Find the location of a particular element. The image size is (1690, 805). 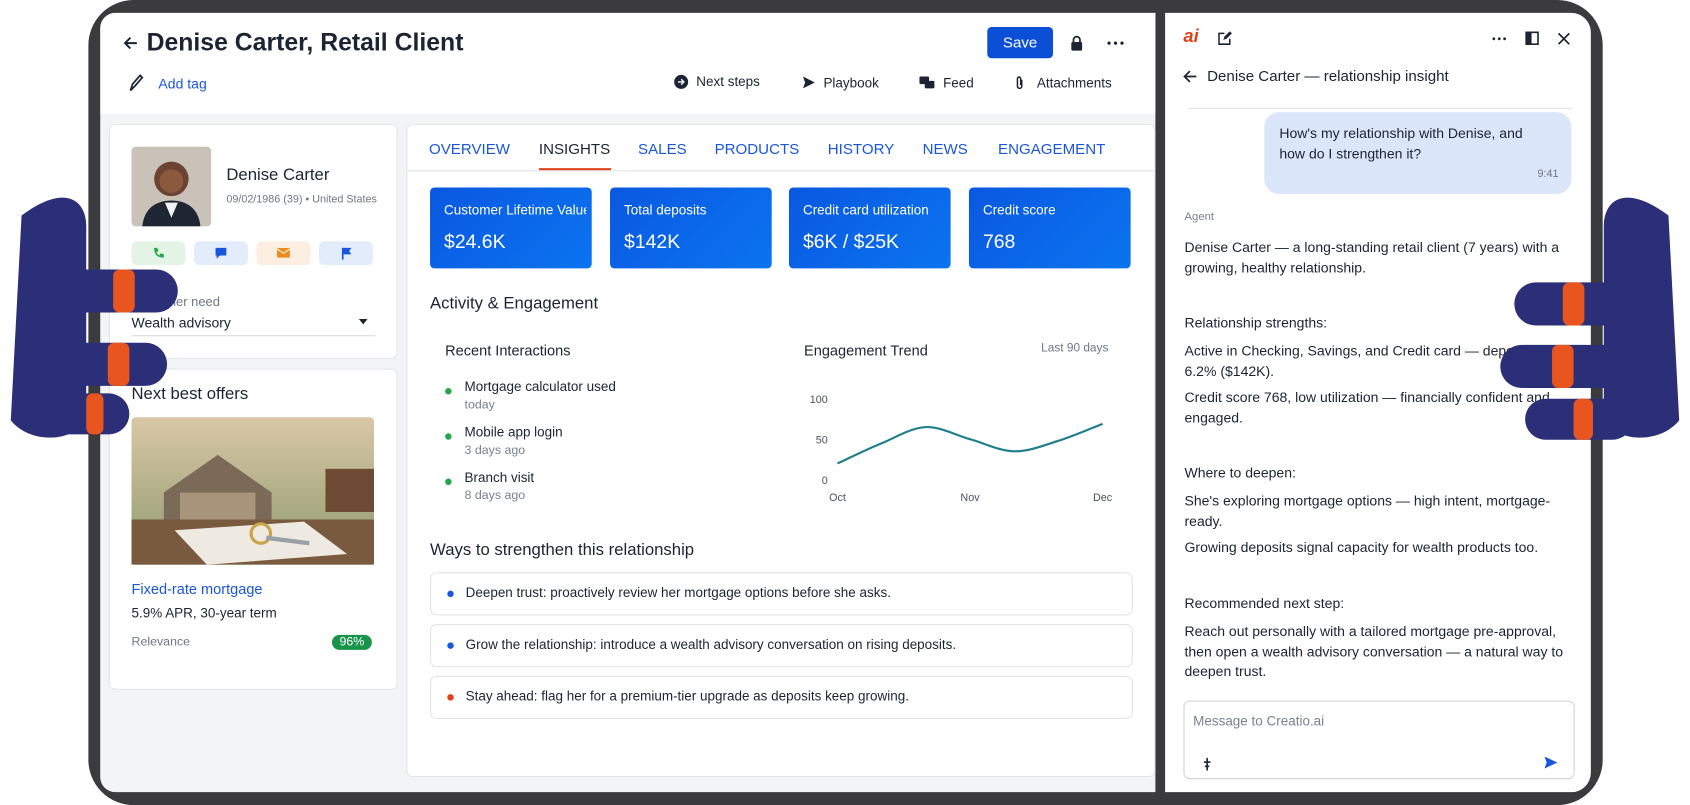

relevance-badge: 96% is located at coordinates (351, 642).